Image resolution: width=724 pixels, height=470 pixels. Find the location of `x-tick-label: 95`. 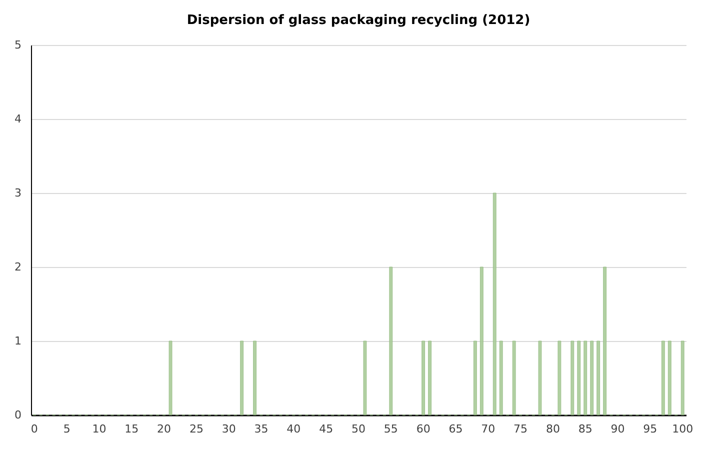

x-tick-label: 95 is located at coordinates (650, 429).